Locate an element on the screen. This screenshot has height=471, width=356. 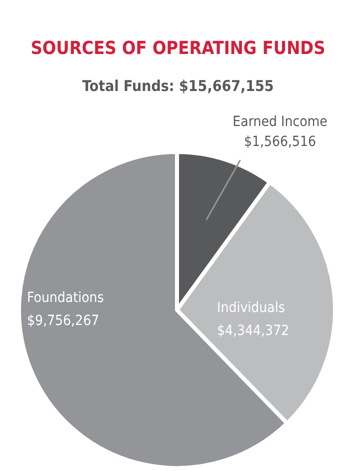
data-label: $1,566,516 is located at coordinates (280, 142).